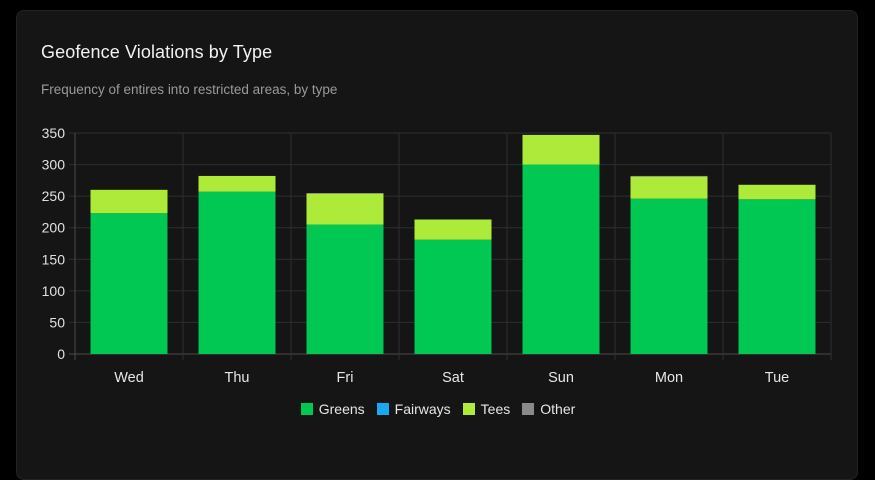 The width and height of the screenshot is (875, 480). I want to click on chart-legend: Greens Fairways Tees Other, so click(438, 409).